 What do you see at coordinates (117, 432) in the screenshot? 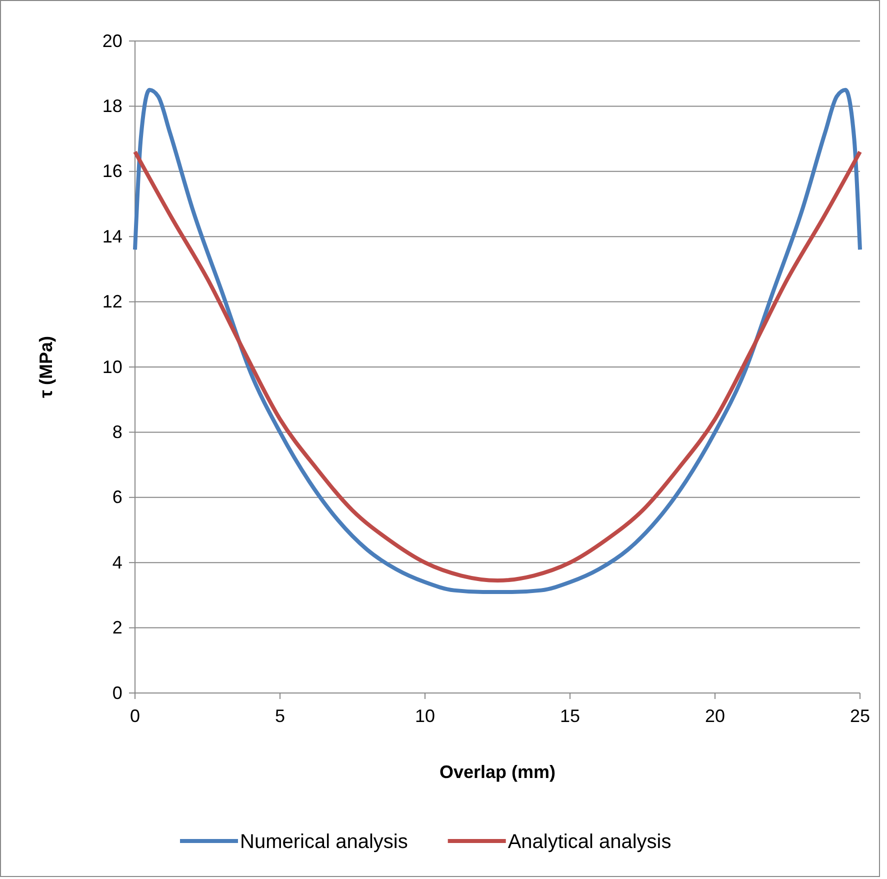
I see `y-tick-label: 8` at bounding box center [117, 432].